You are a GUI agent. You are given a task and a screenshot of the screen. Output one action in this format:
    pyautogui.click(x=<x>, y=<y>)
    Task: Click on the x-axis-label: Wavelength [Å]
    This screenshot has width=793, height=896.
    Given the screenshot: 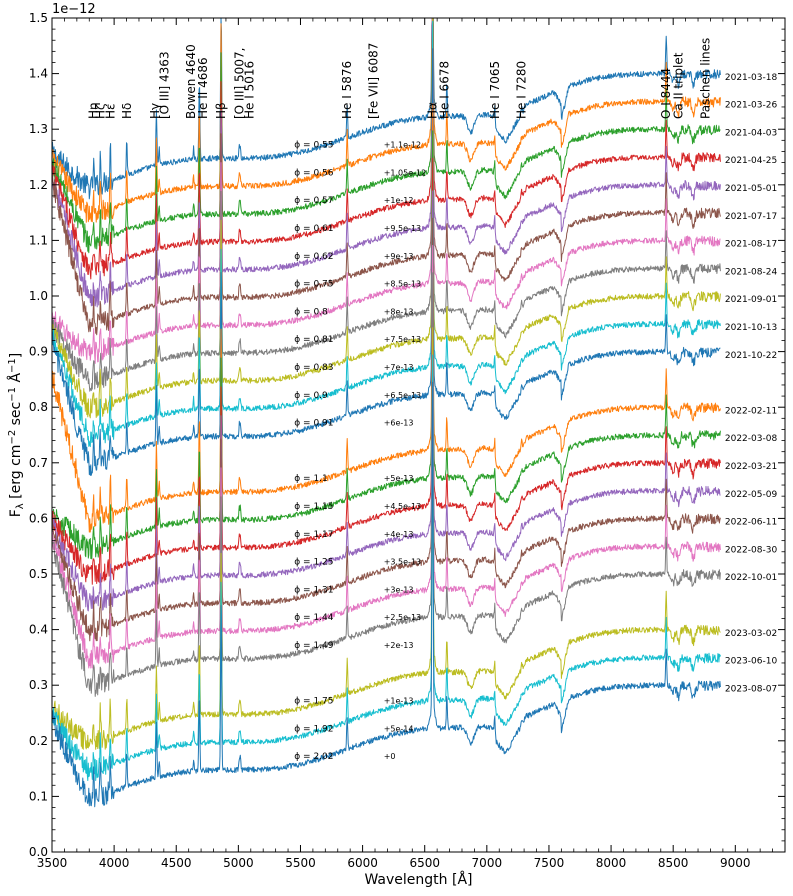 What is the action you would take?
    pyautogui.click(x=418, y=879)
    